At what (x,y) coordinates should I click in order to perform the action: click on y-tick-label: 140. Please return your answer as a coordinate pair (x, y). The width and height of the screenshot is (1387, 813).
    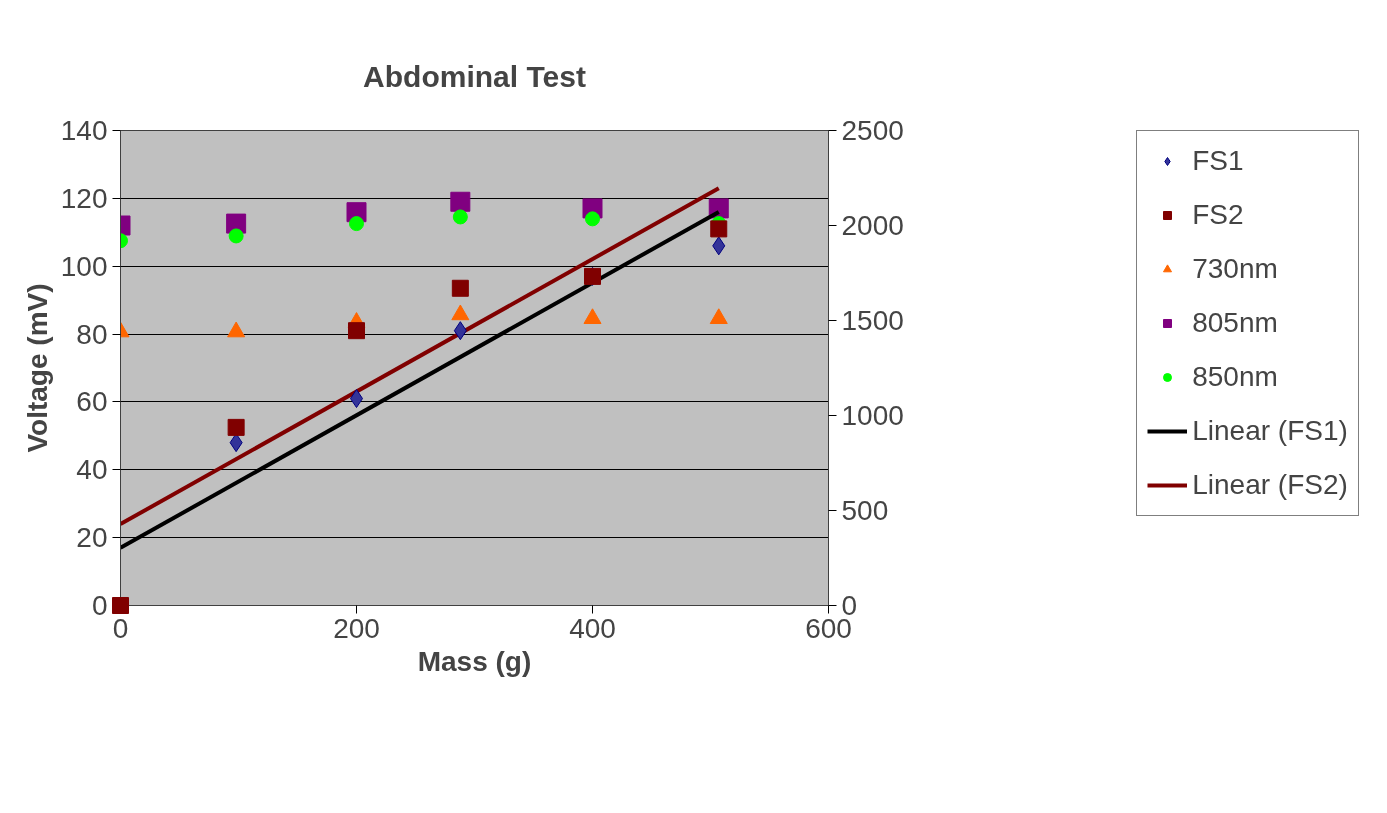
    Looking at the image, I should click on (84, 130).